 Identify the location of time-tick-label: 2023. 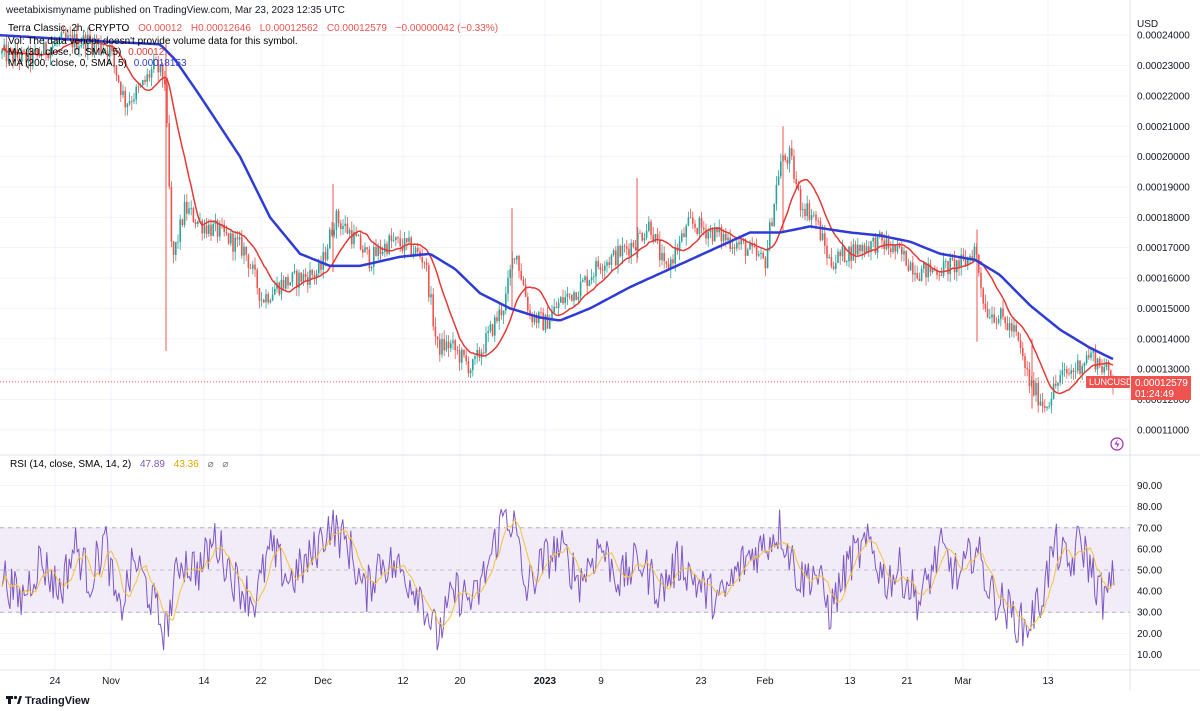
(545, 681).